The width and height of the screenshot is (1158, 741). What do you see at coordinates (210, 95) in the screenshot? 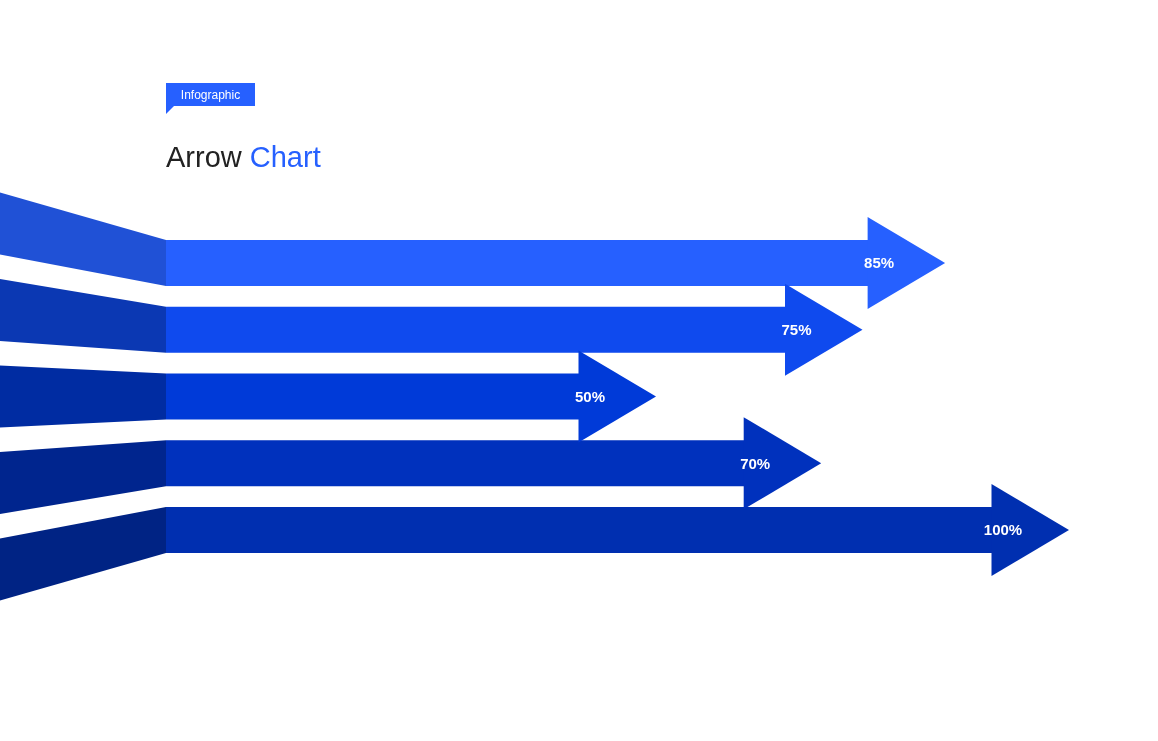
I see `chart-subtitle: Infographic` at bounding box center [210, 95].